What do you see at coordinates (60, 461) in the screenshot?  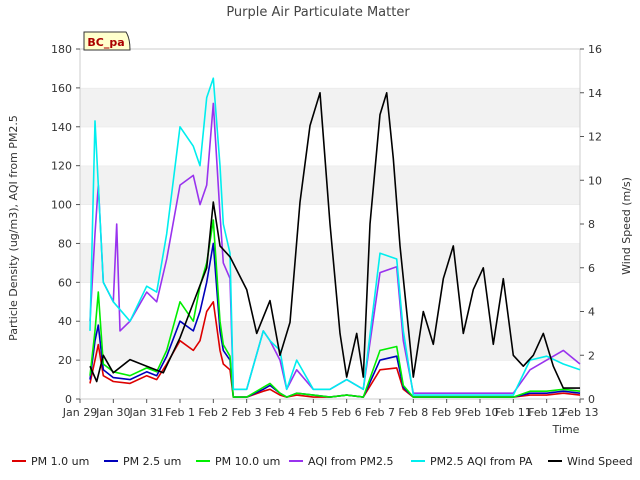 I see `legend-label: PM 1.0 um` at bounding box center [60, 461].